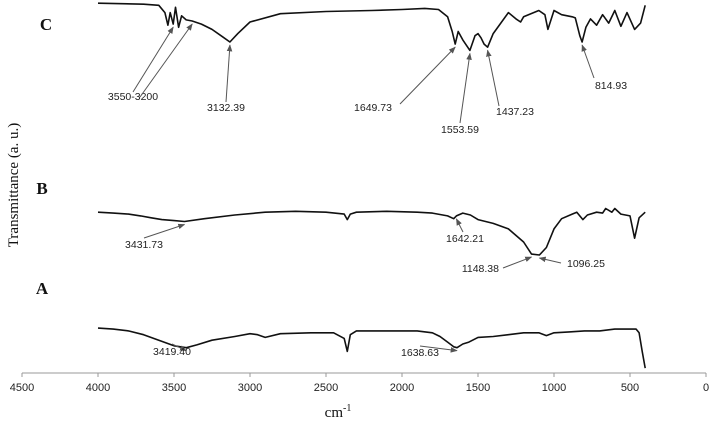 This screenshot has width=710, height=425. I want to click on axis-layer: 4500 4000 3500 3000 2500 2000 1500 1000 500 0, so click(359, 383).